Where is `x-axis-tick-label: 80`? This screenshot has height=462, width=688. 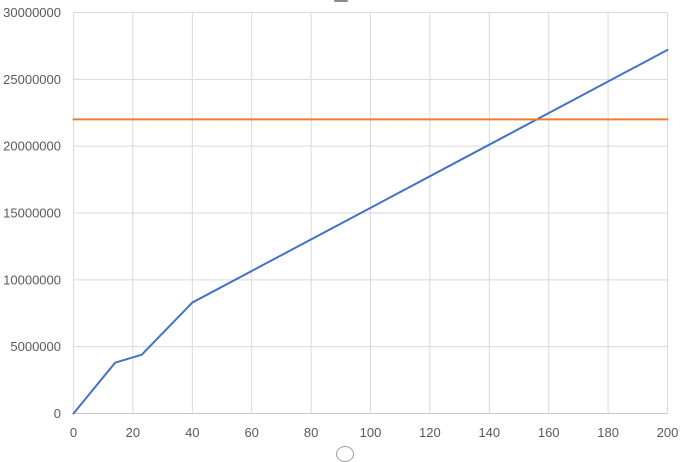
x-axis-tick-label: 80 is located at coordinates (311, 432).